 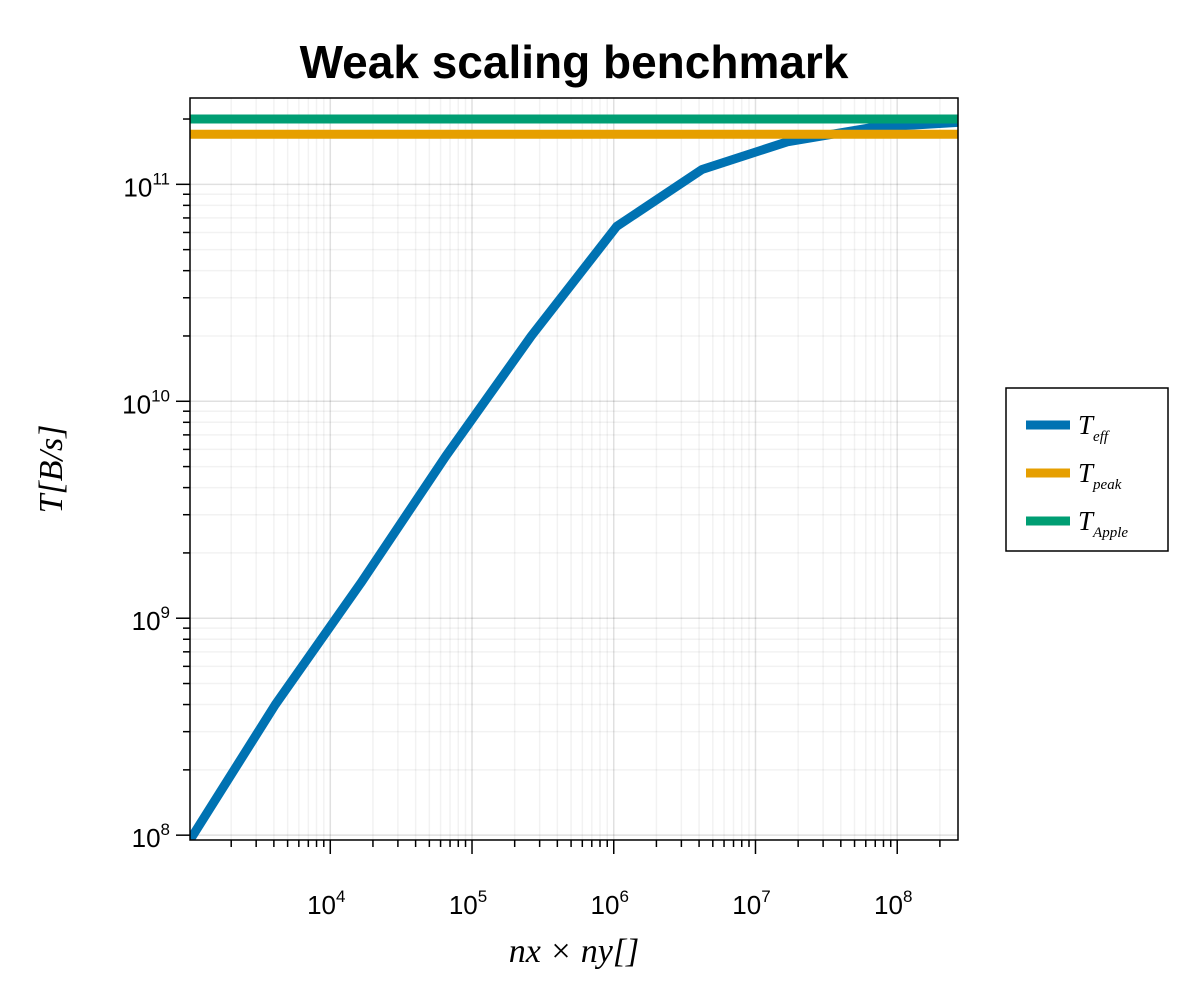 What do you see at coordinates (165, 829) in the screenshot?
I see `y-tick-exponent: 8` at bounding box center [165, 829].